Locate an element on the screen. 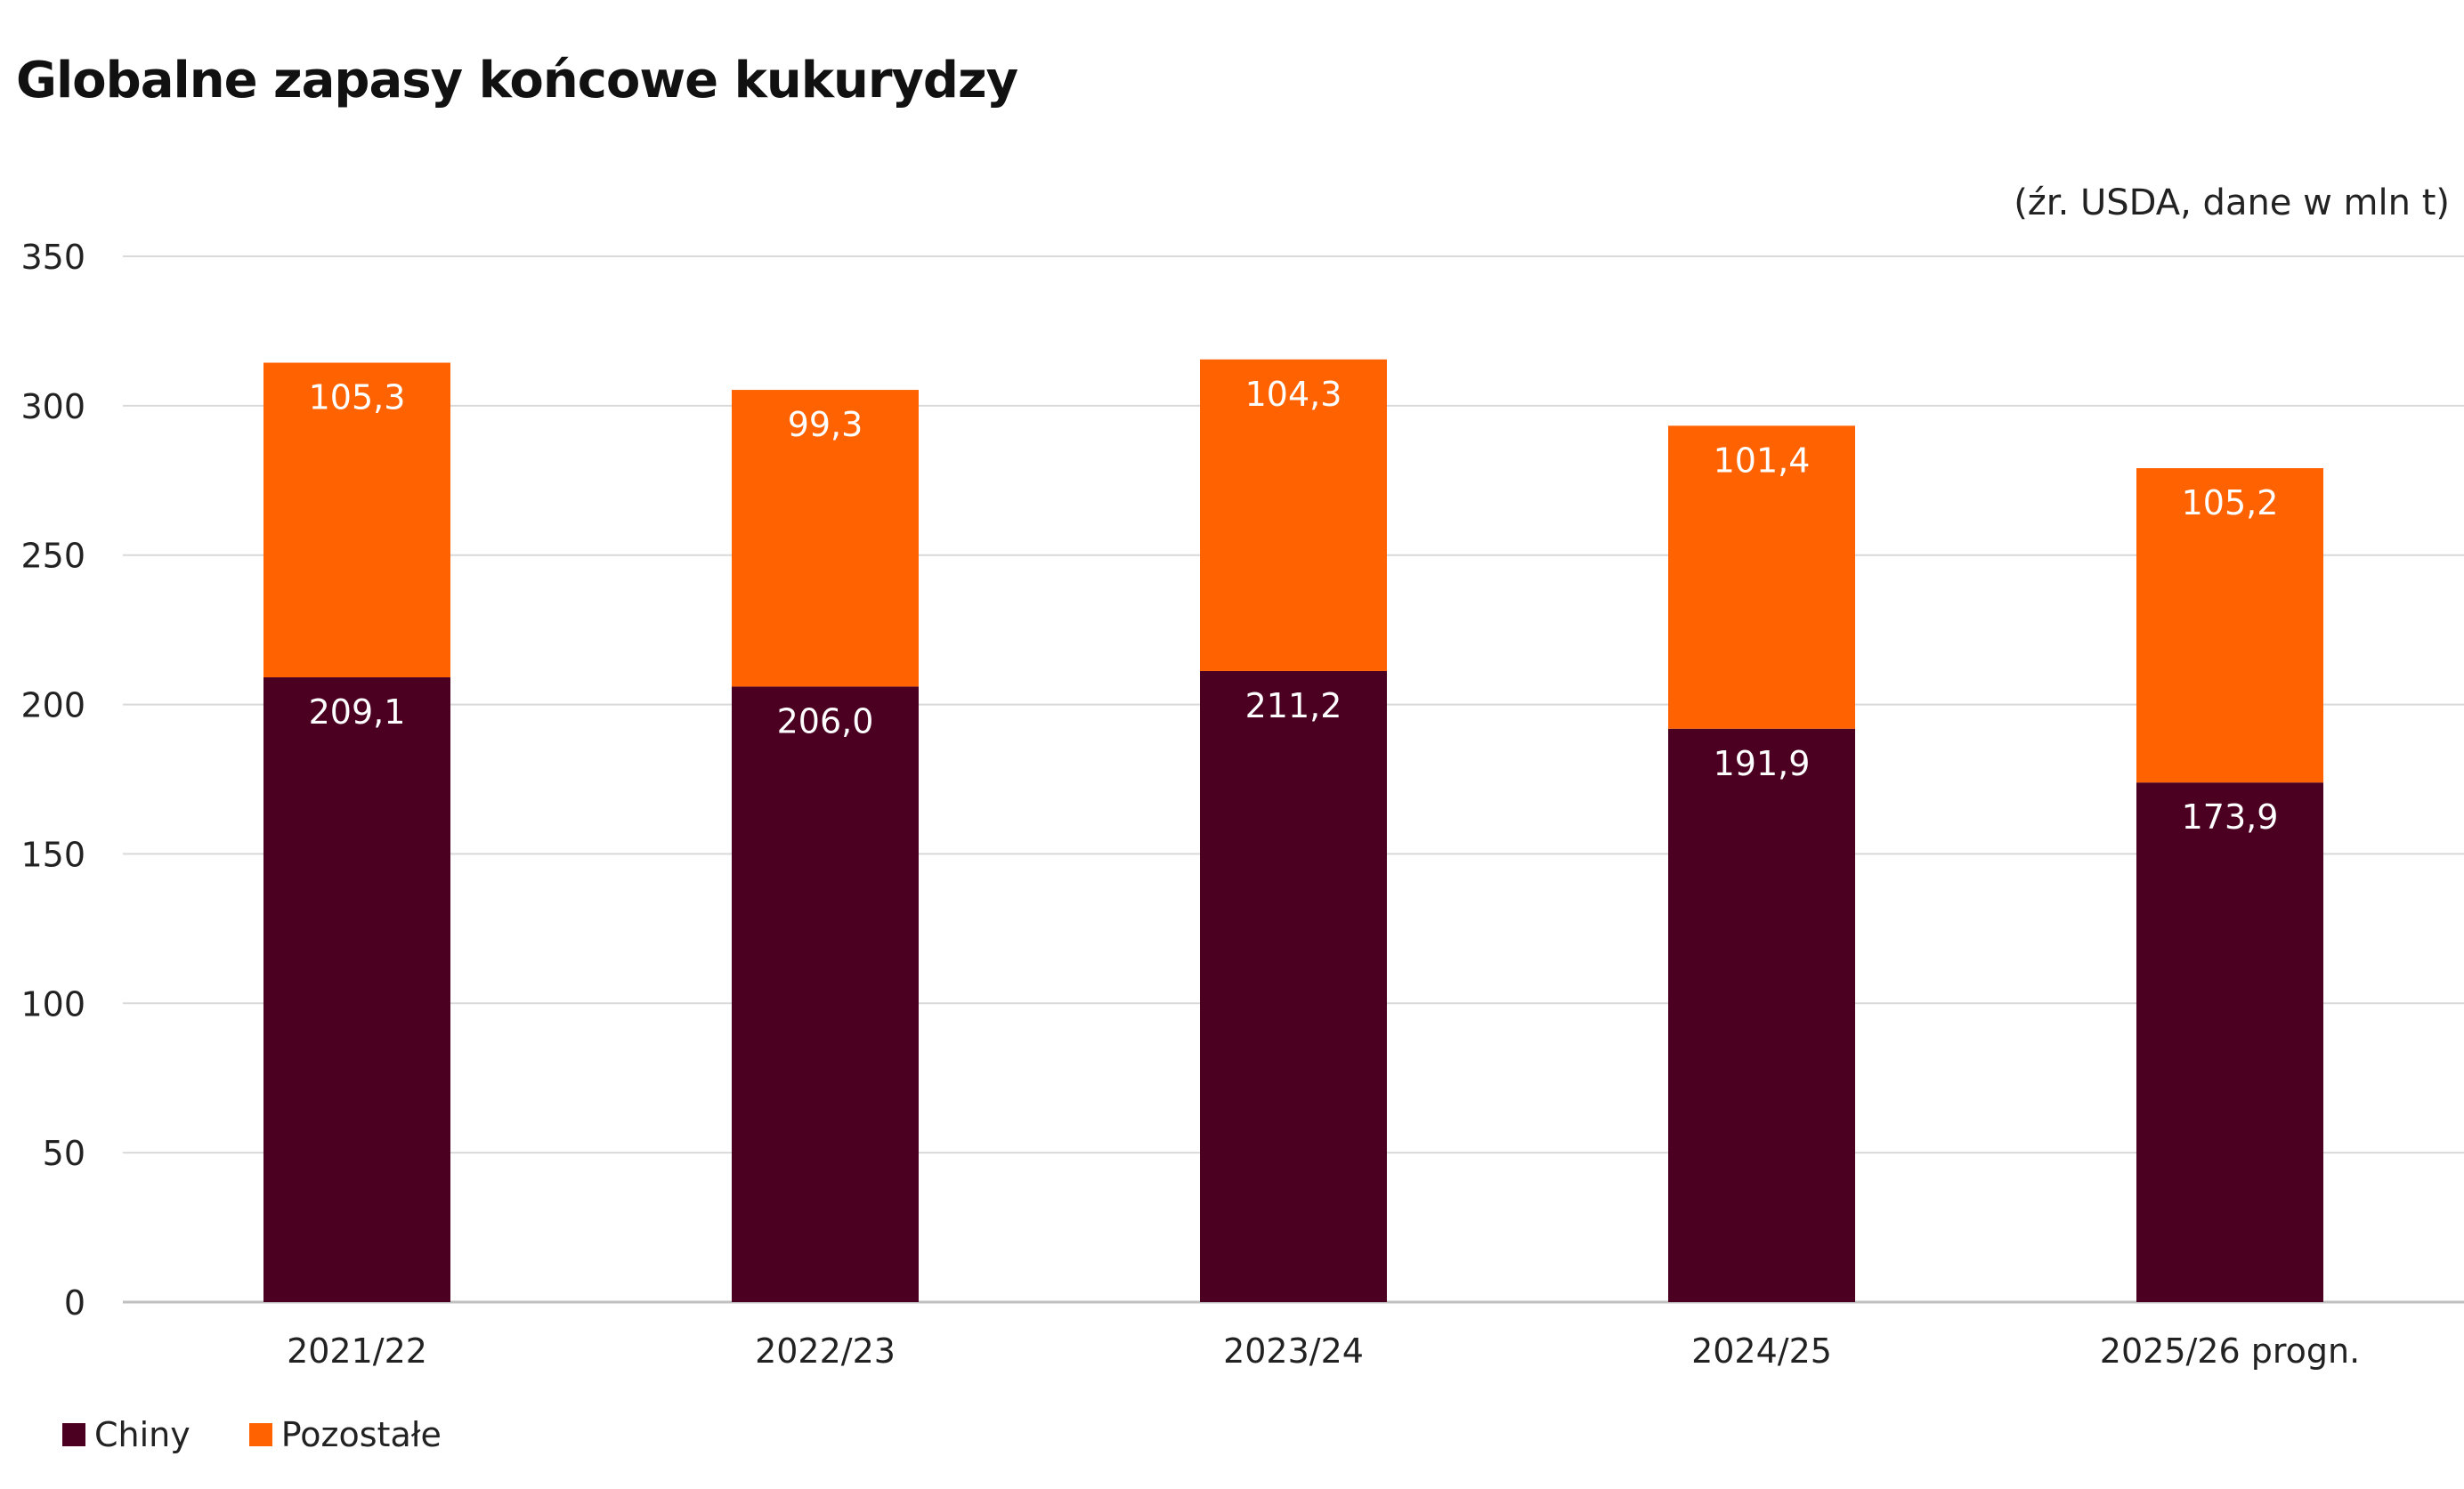  legend: Chiny Pozostałe is located at coordinates (281, 1434).